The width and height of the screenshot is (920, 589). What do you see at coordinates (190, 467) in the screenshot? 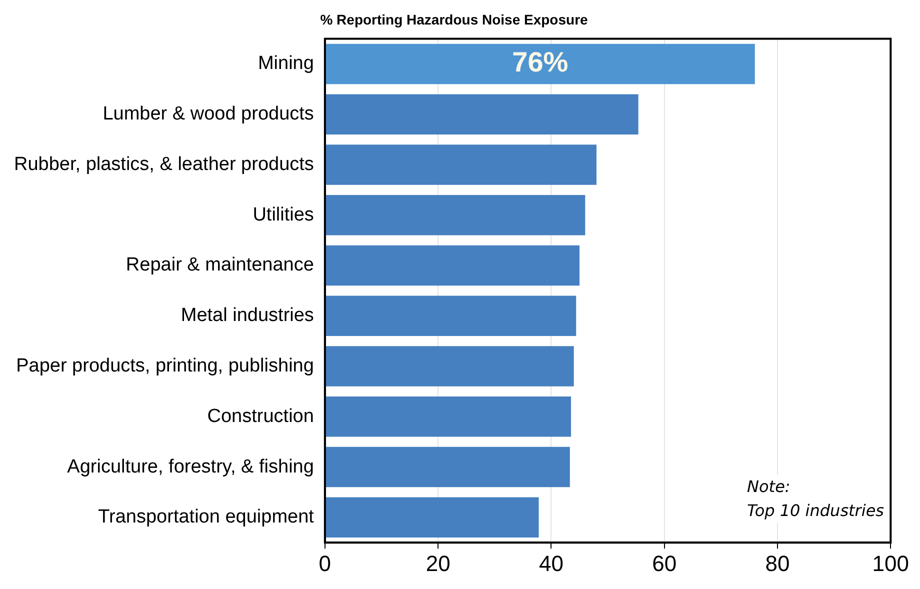
I see `y-tick-label: Agriculture, forestry, & fishing` at bounding box center [190, 467].